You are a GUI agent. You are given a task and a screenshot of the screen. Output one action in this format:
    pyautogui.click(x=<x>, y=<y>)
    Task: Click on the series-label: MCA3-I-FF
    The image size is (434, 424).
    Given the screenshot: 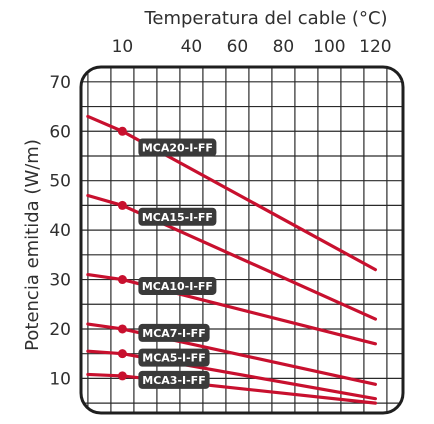 What is the action you would take?
    pyautogui.click(x=173, y=380)
    